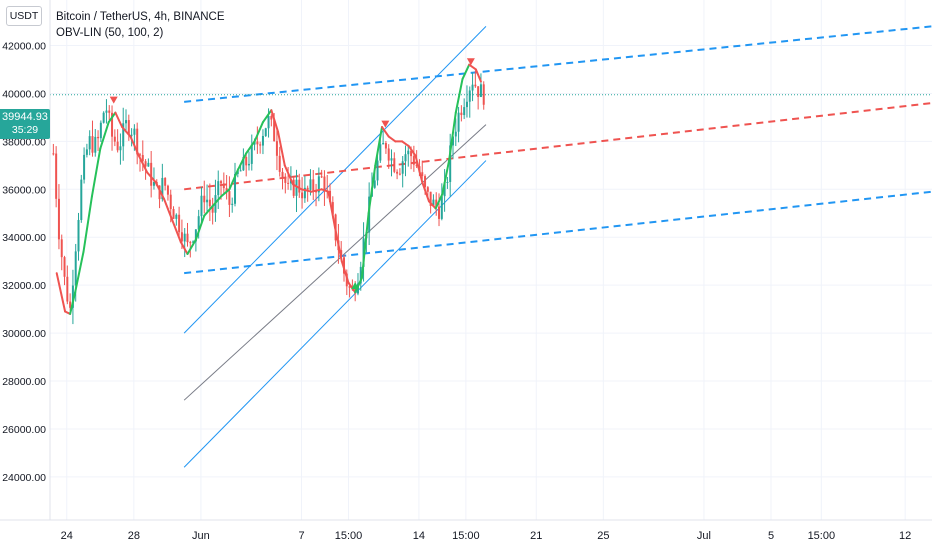 Image resolution: width=932 pixels, height=555 pixels. I want to click on price-tick-label: 34000.00, so click(24, 238).